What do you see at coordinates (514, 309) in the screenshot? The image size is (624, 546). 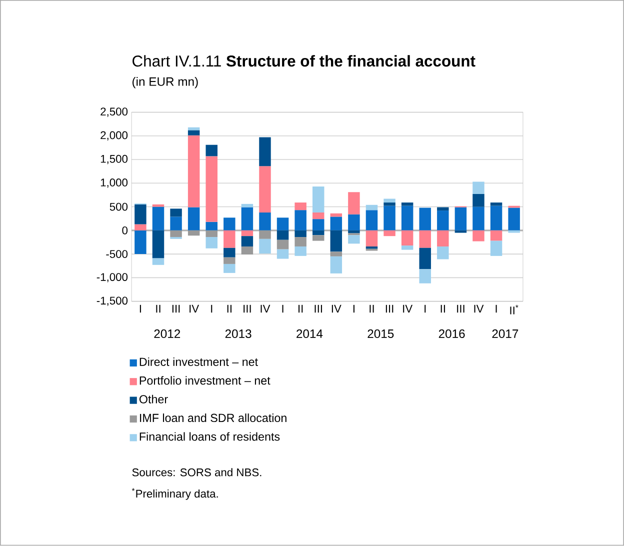 I see `x-tick-label: II$^{*}$` at bounding box center [514, 309].